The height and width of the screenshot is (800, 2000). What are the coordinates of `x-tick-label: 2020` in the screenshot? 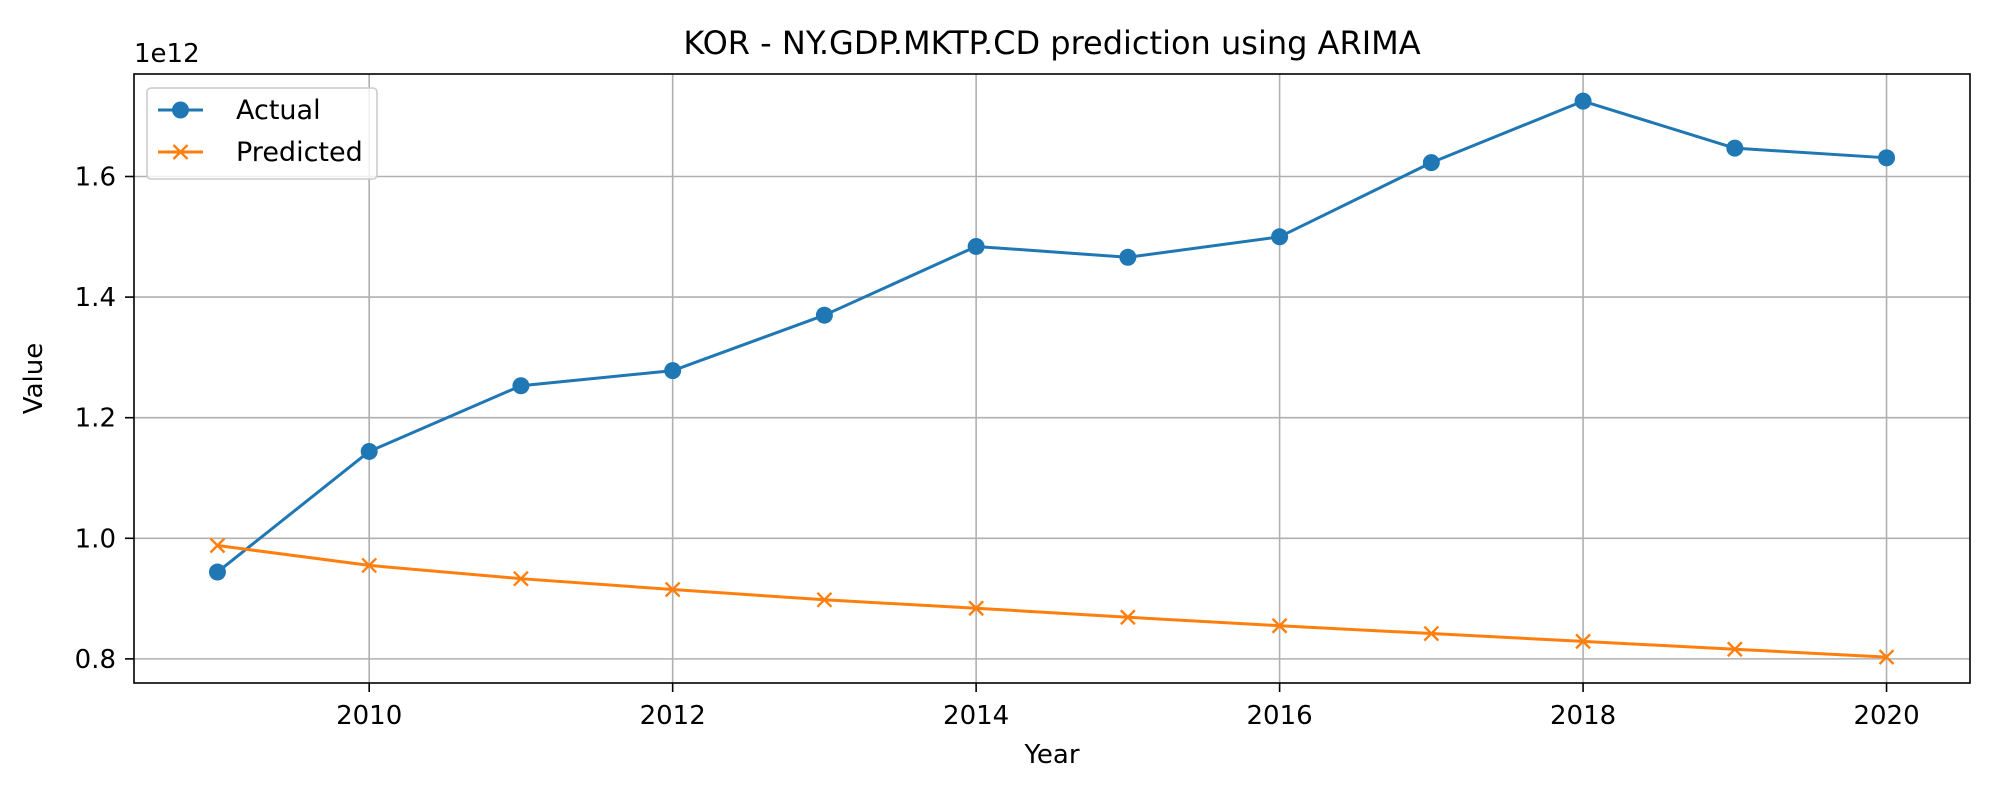 It's located at (1886, 716).